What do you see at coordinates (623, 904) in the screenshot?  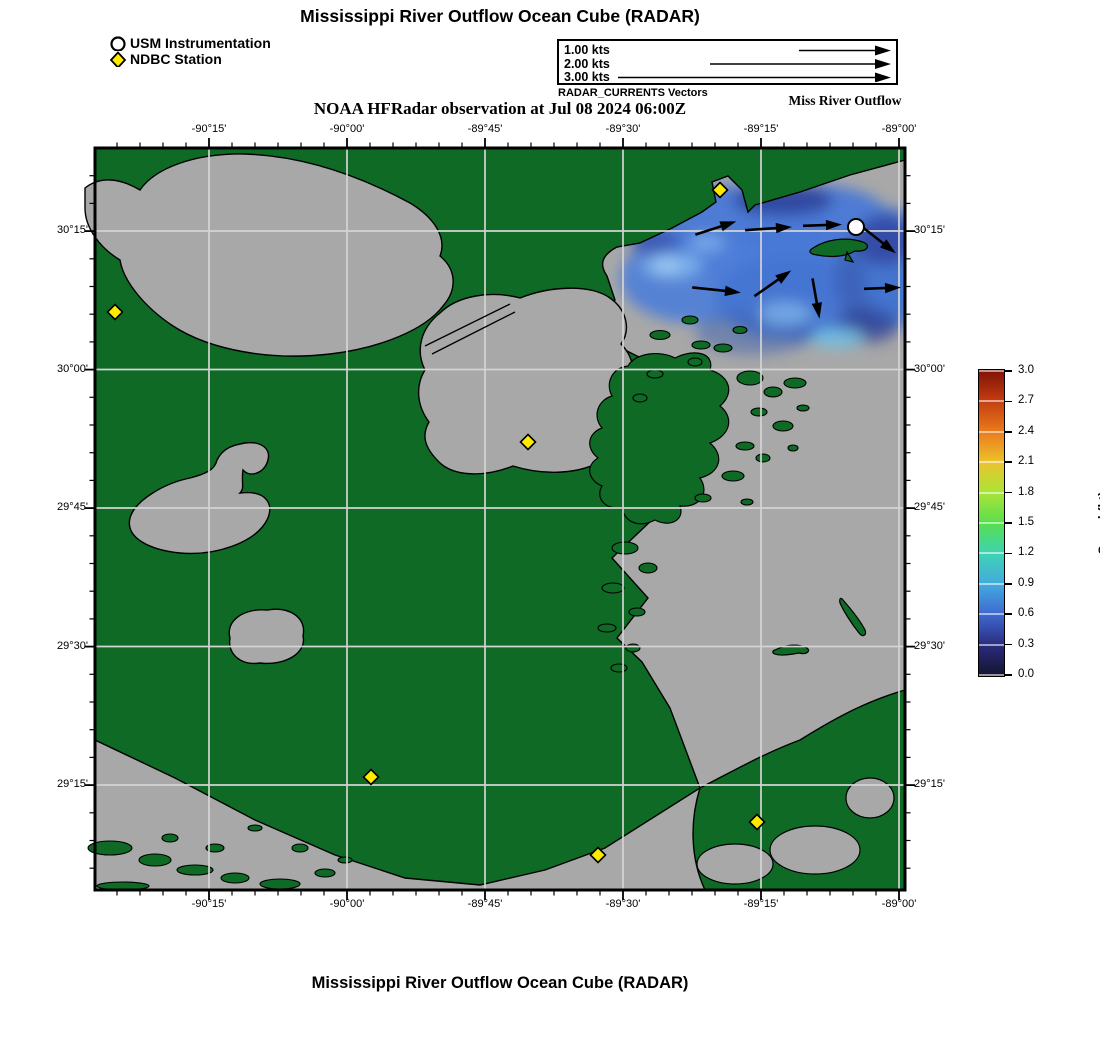 I see `x-tick-label-bottom: -89°30'` at bounding box center [623, 904].